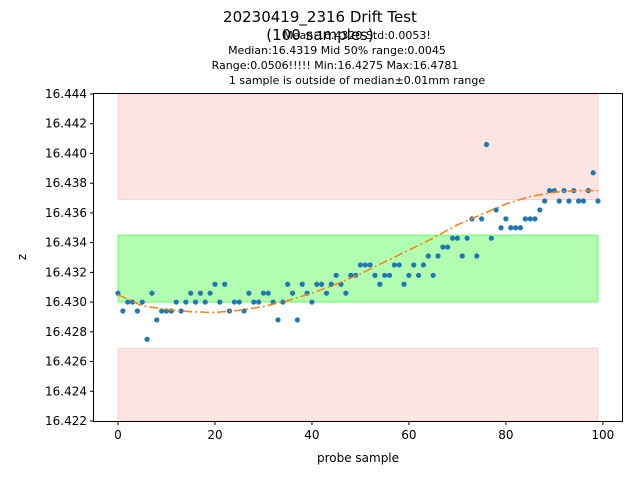  What do you see at coordinates (66, 183) in the screenshot?
I see `y-tick-label: 16.438` at bounding box center [66, 183].